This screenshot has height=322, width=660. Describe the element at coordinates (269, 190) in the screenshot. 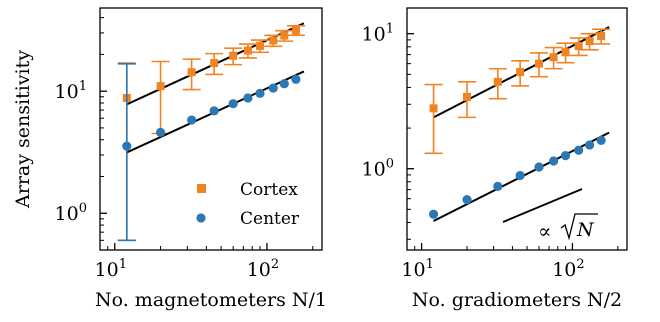

I see `legend-cortex-label: Cortex` at that location.